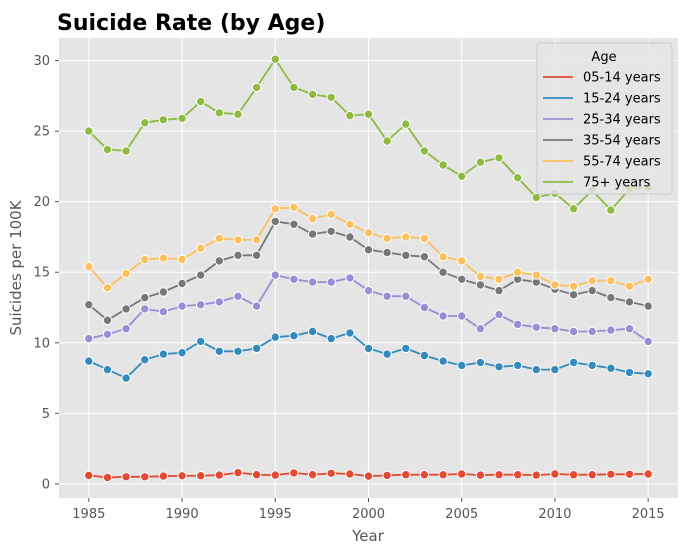 The image size is (688, 553). I want to click on series-55-74-years, so click(368, 247).